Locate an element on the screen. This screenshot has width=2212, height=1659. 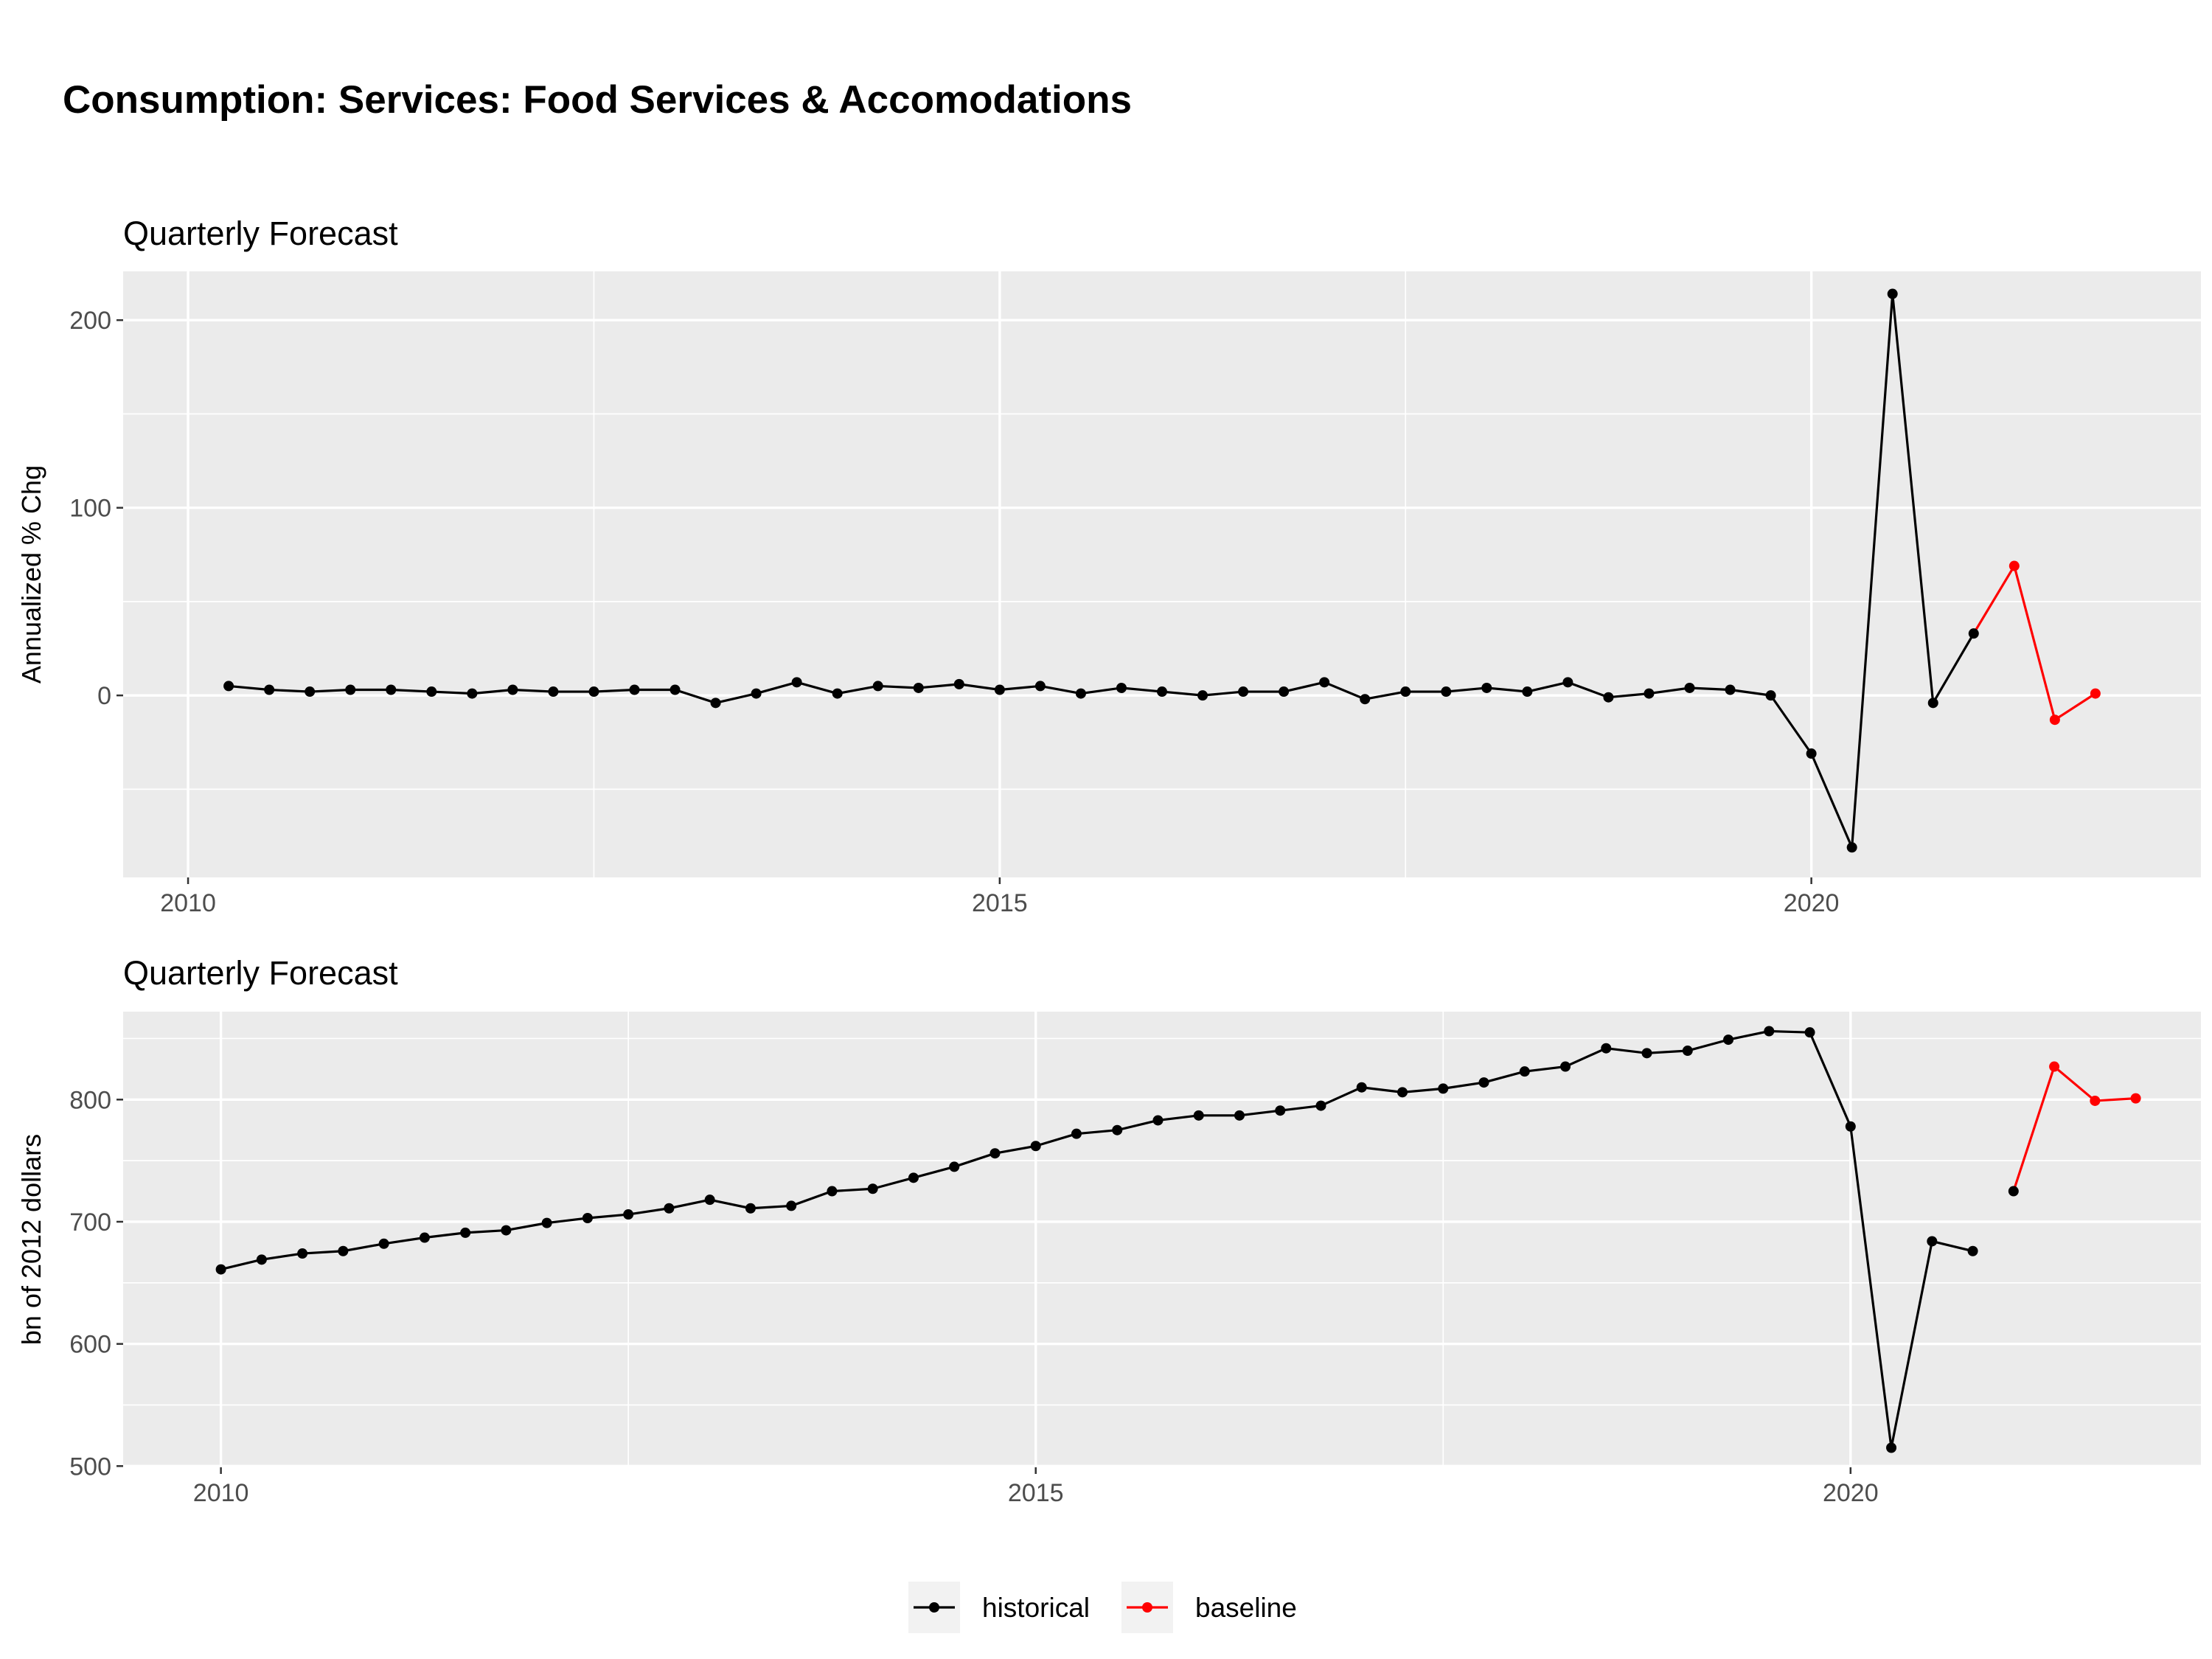
y-tick-label: 700 is located at coordinates (90, 1222).